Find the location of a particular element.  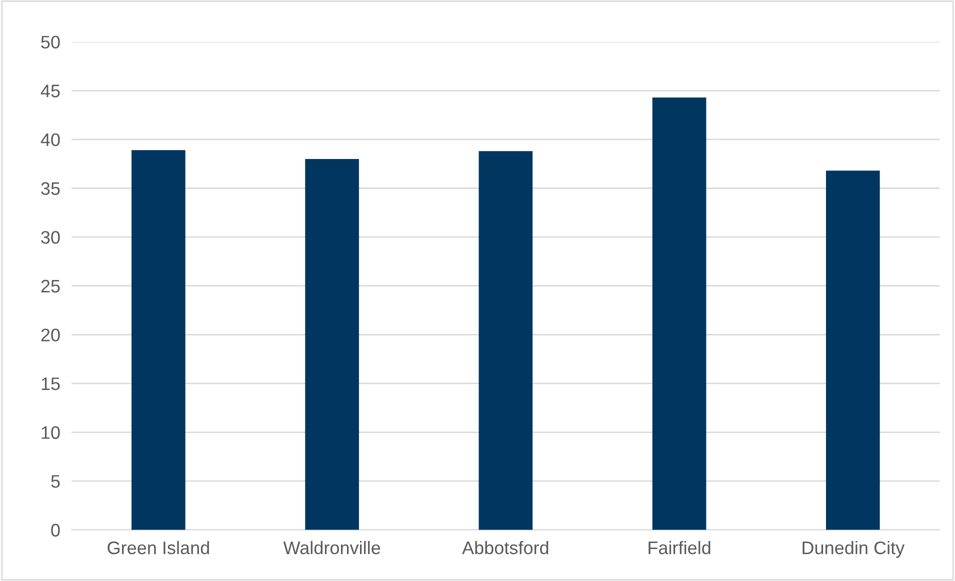

y-tick-label: 30 is located at coordinates (50, 237).